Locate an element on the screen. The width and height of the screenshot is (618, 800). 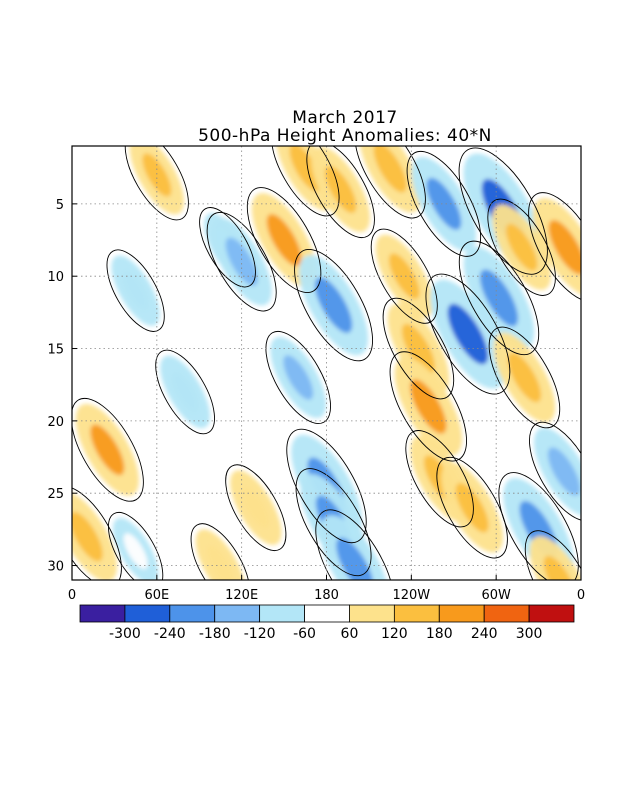
x-tick-label: 180 is located at coordinates (326, 595).